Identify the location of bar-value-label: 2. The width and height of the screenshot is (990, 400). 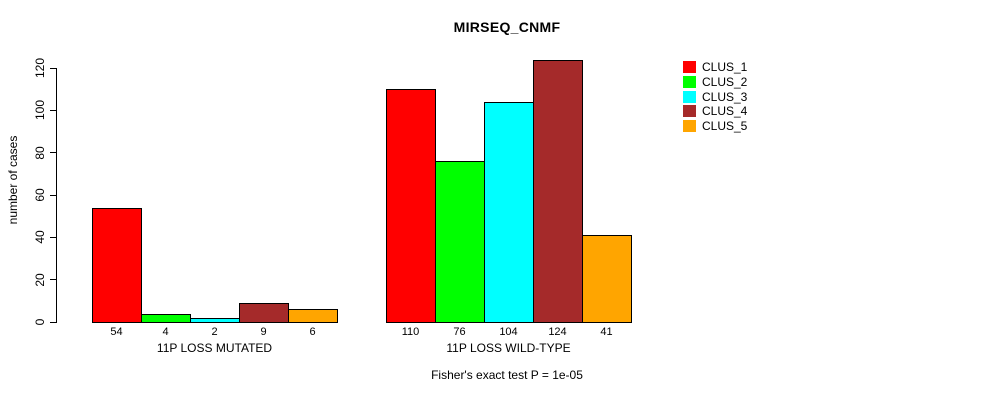
(214, 332).